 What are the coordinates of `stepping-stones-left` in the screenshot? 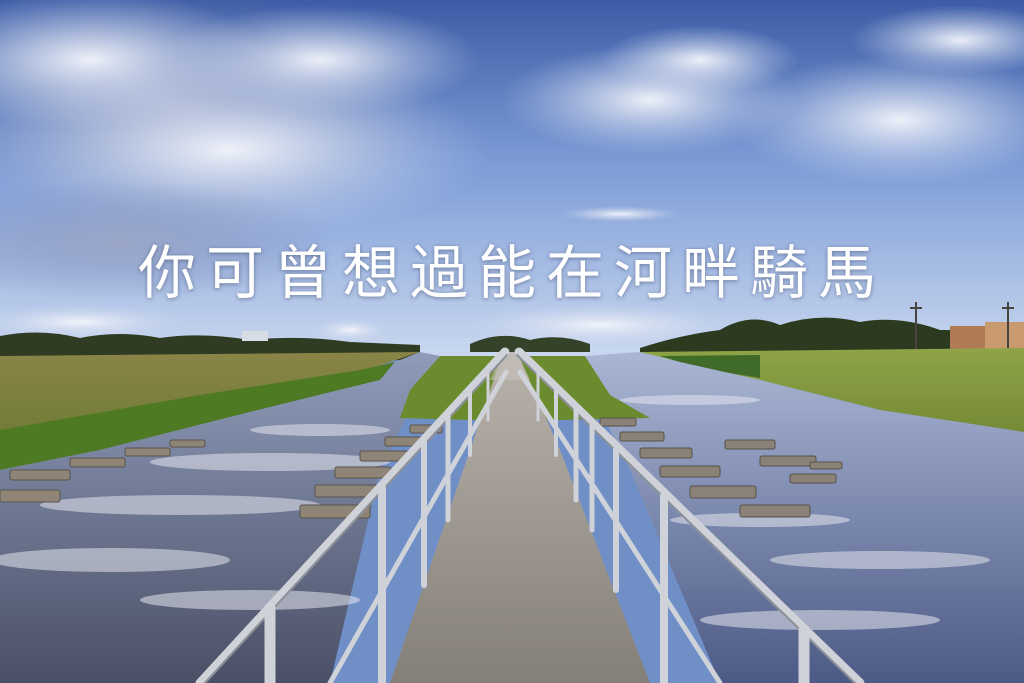 It's located at (221, 471).